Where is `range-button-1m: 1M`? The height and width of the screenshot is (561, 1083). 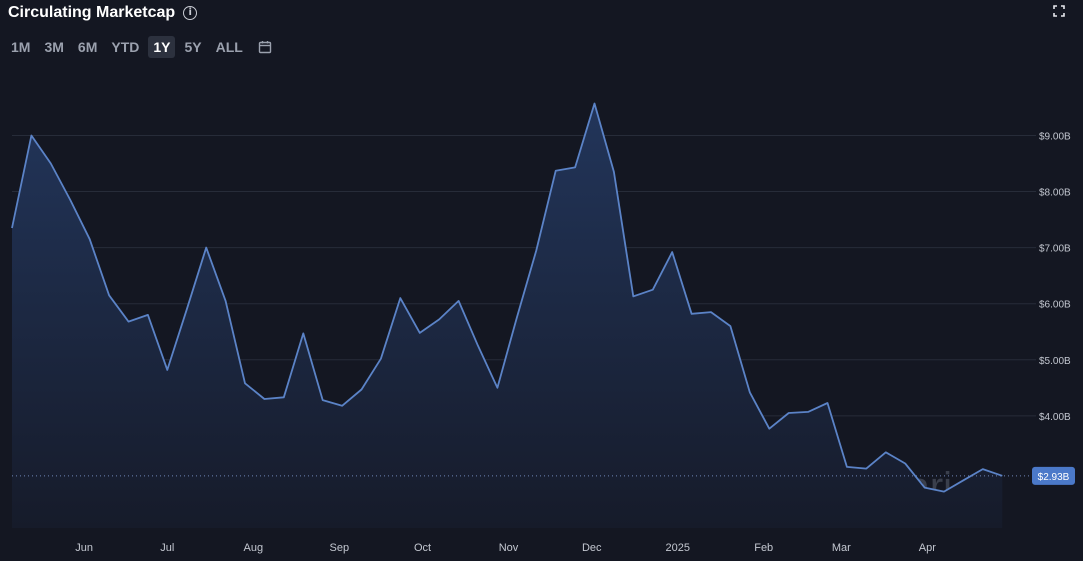 range-button-1m: 1M is located at coordinates (21, 47).